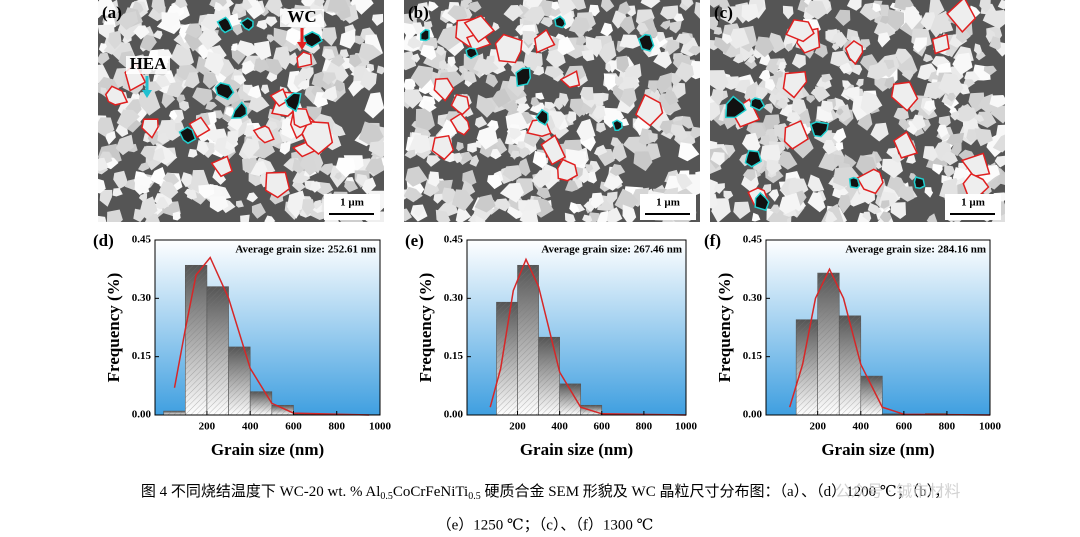  What do you see at coordinates (552, 111) in the screenshot?
I see `sem-image` at bounding box center [552, 111].